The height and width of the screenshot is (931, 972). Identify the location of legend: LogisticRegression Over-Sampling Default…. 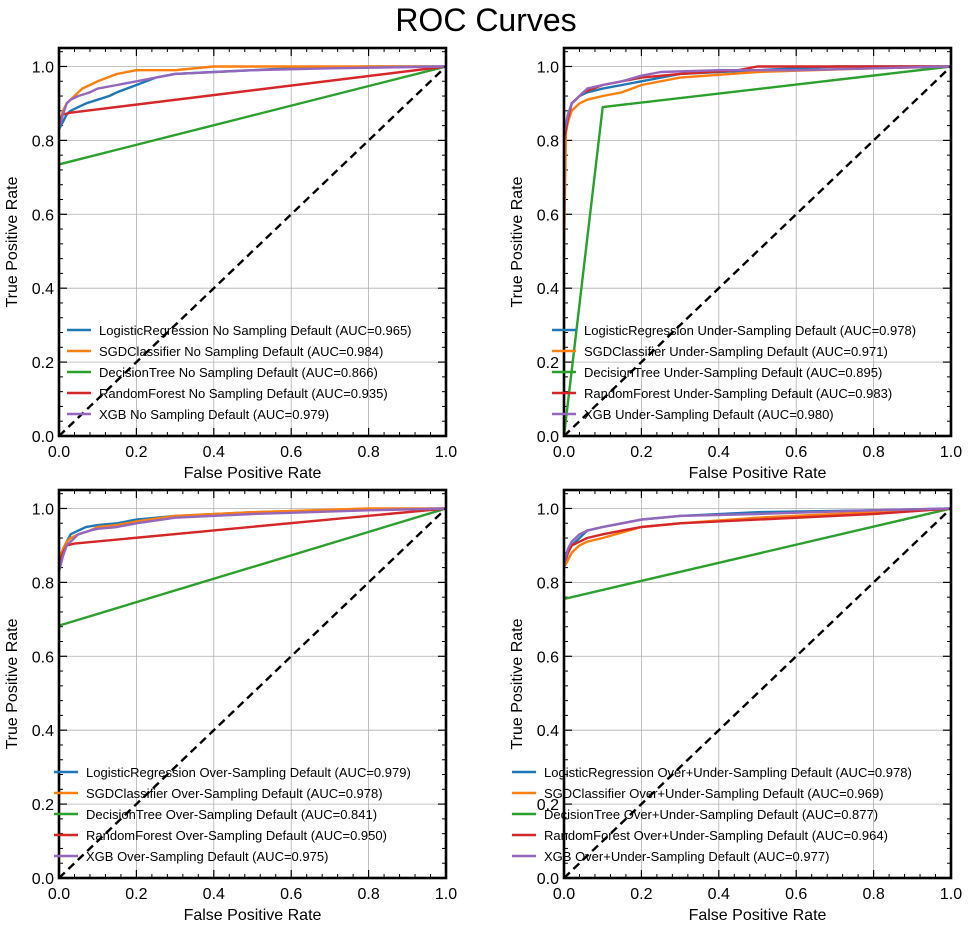
(232, 814).